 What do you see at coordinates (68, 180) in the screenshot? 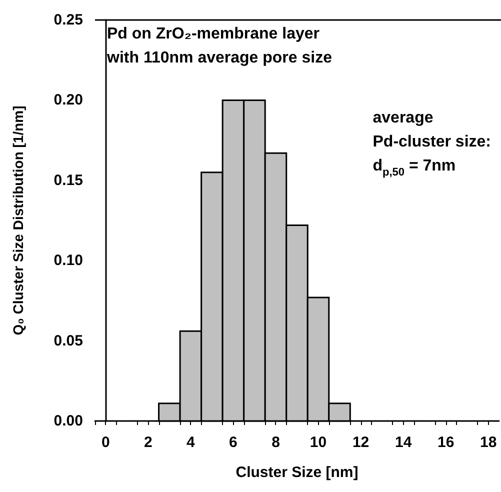
I see `y-tick-label: 0.15` at bounding box center [68, 180].